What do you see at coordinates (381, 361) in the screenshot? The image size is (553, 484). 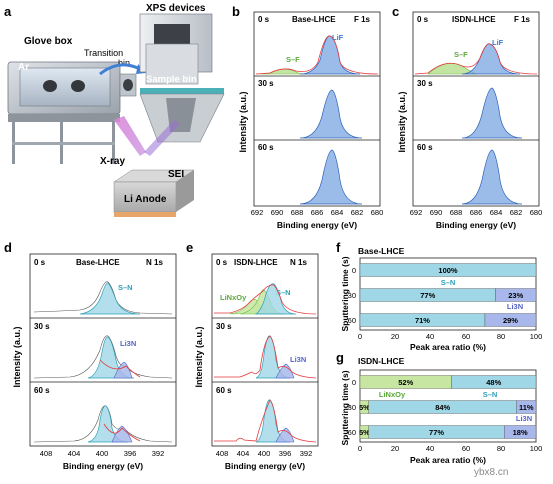 I see `panel-g-title: ISDN-LHCE` at bounding box center [381, 361].